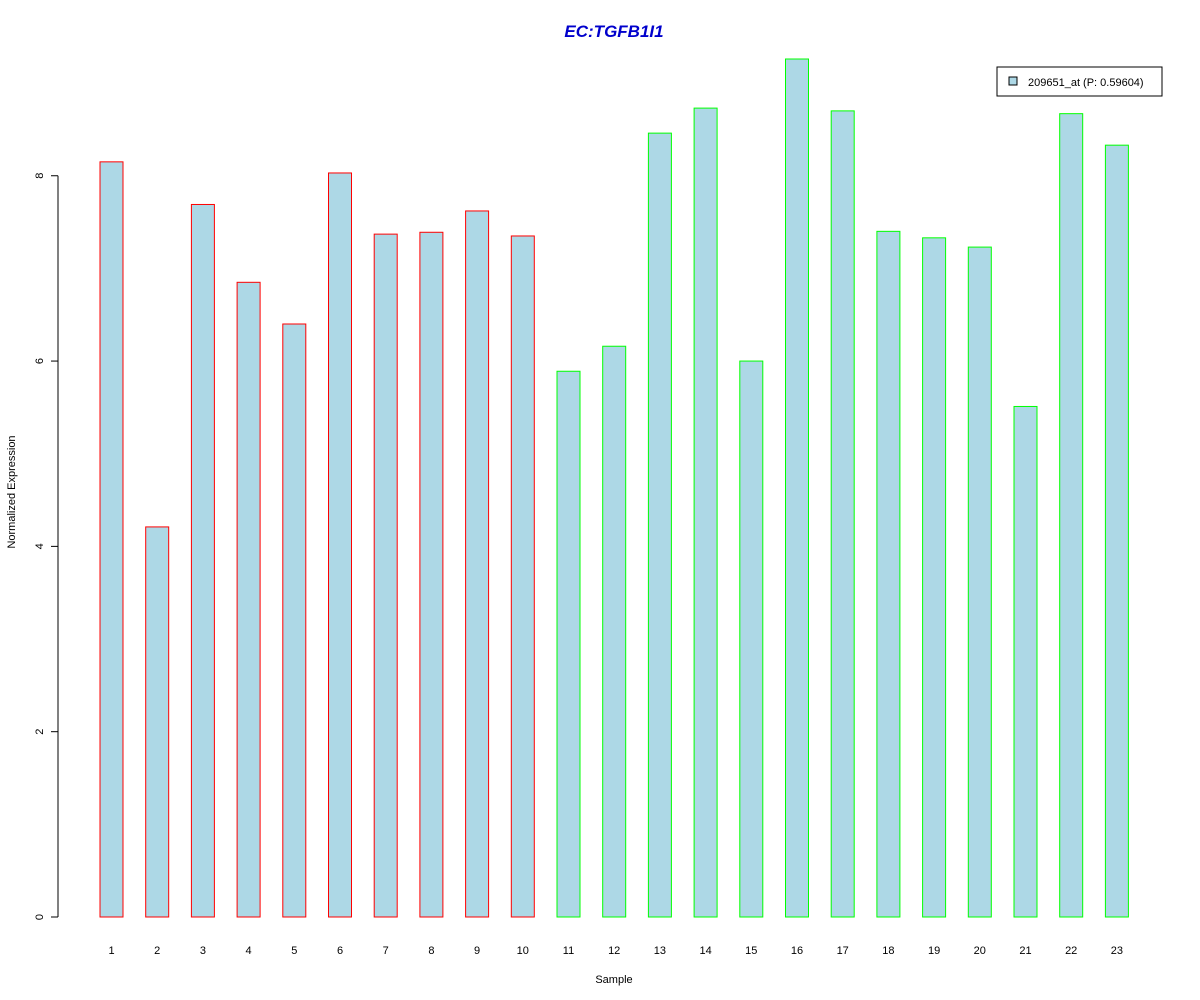 This screenshot has height=1000, width=1200. Describe the element at coordinates (203, 951) in the screenshot. I see `x-tick-label: 3` at that location.